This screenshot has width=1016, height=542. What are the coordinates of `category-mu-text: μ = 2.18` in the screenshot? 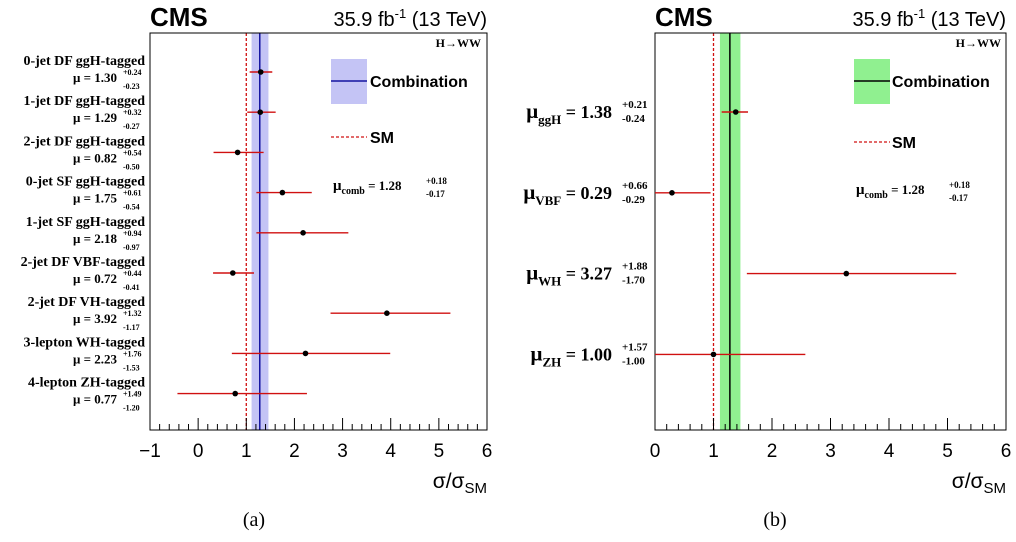 It's located at (95, 238).